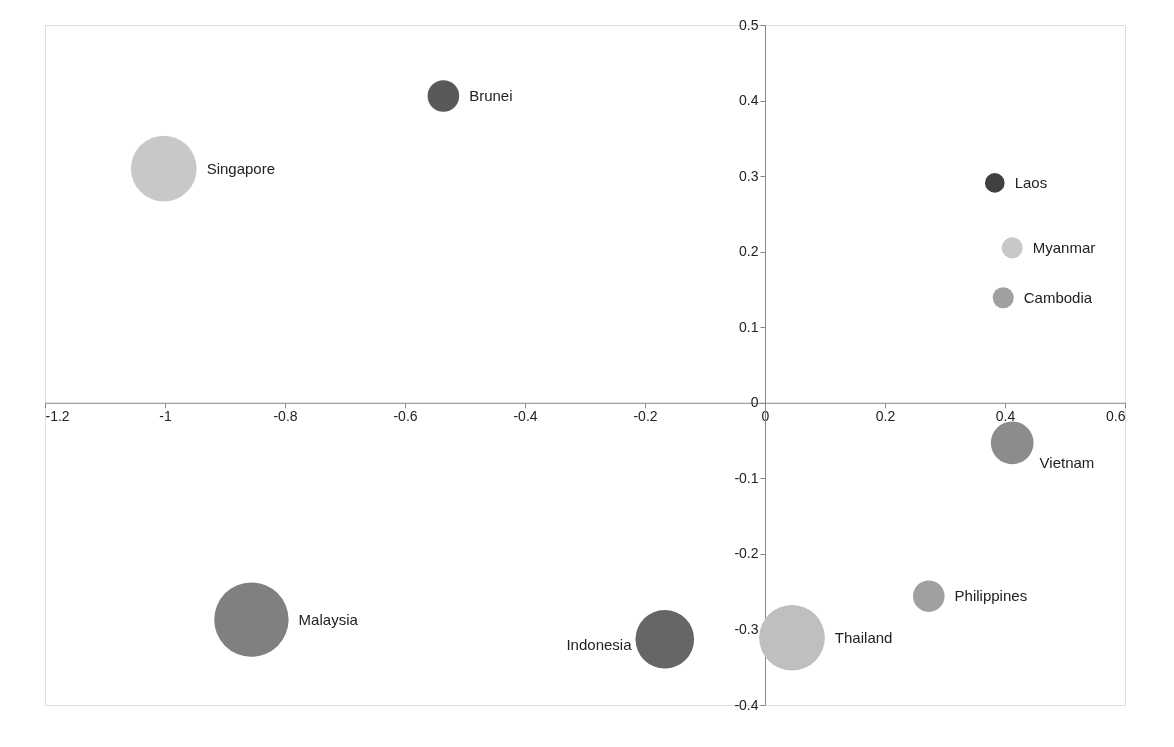 This screenshot has width=1174, height=747. I want to click on x-tick-label: -1.2, so click(57, 416).